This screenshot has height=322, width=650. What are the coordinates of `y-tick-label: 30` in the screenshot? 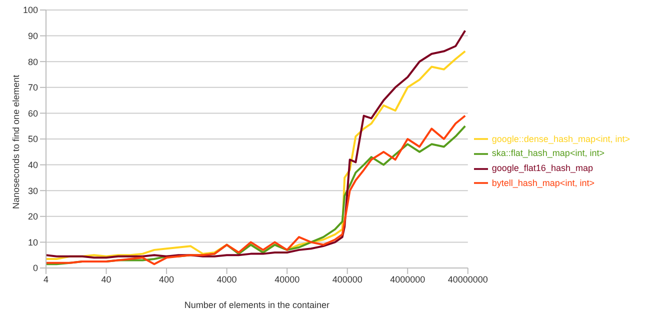 It's located at (33, 191).